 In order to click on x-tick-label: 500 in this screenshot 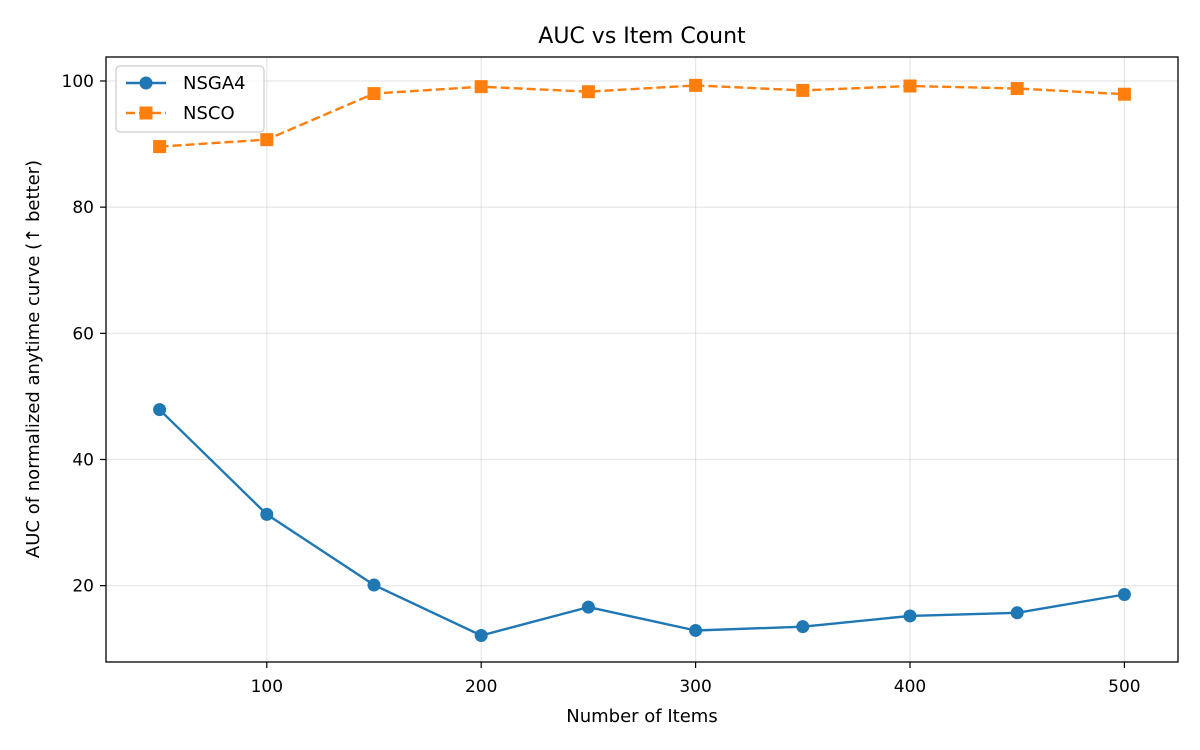, I will do `click(1124, 687)`.